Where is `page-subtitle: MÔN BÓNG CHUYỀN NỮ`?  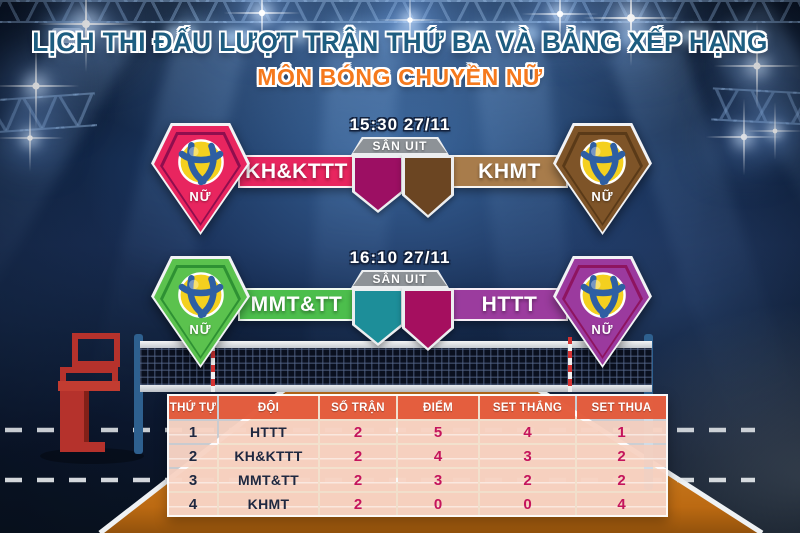
page-subtitle: MÔN BÓNG CHUYỀN NỮ is located at coordinates (400, 77).